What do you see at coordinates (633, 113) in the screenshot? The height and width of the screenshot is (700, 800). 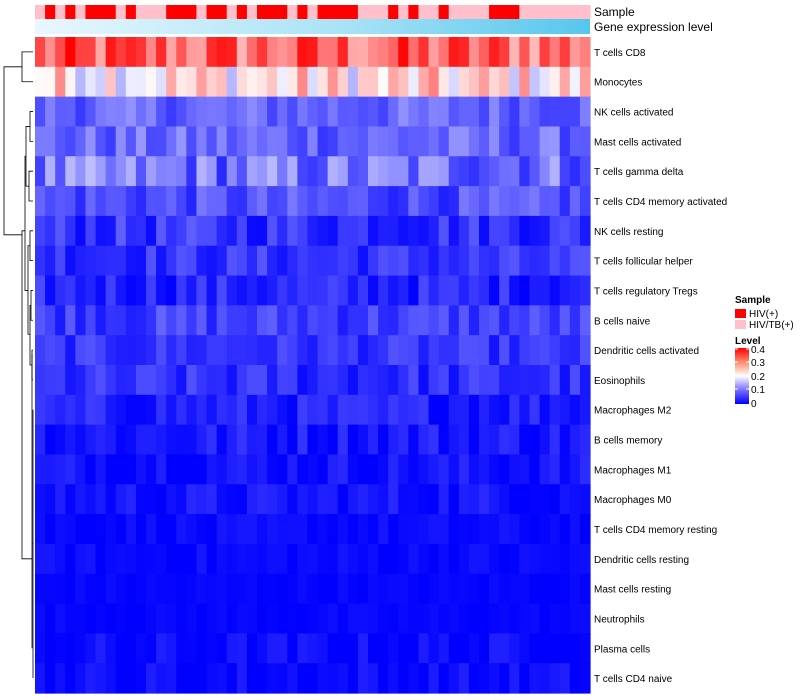 I see `row-label: NK cells activated` at bounding box center [633, 113].